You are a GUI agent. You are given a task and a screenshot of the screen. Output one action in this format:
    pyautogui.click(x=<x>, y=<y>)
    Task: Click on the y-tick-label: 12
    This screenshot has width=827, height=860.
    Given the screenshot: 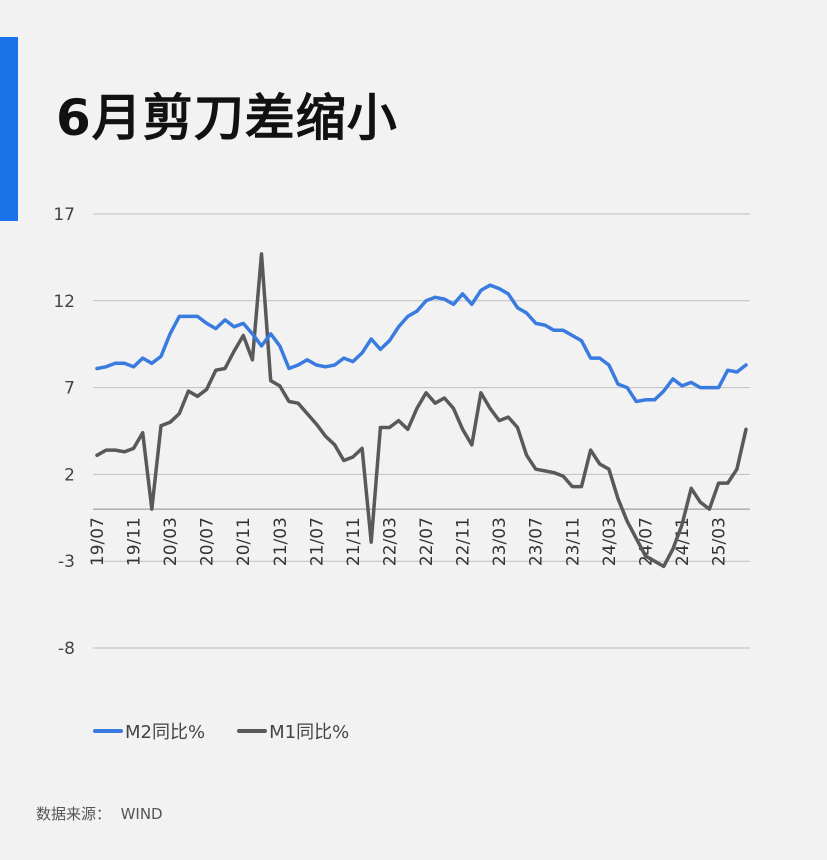 What is the action you would take?
    pyautogui.click(x=64, y=302)
    